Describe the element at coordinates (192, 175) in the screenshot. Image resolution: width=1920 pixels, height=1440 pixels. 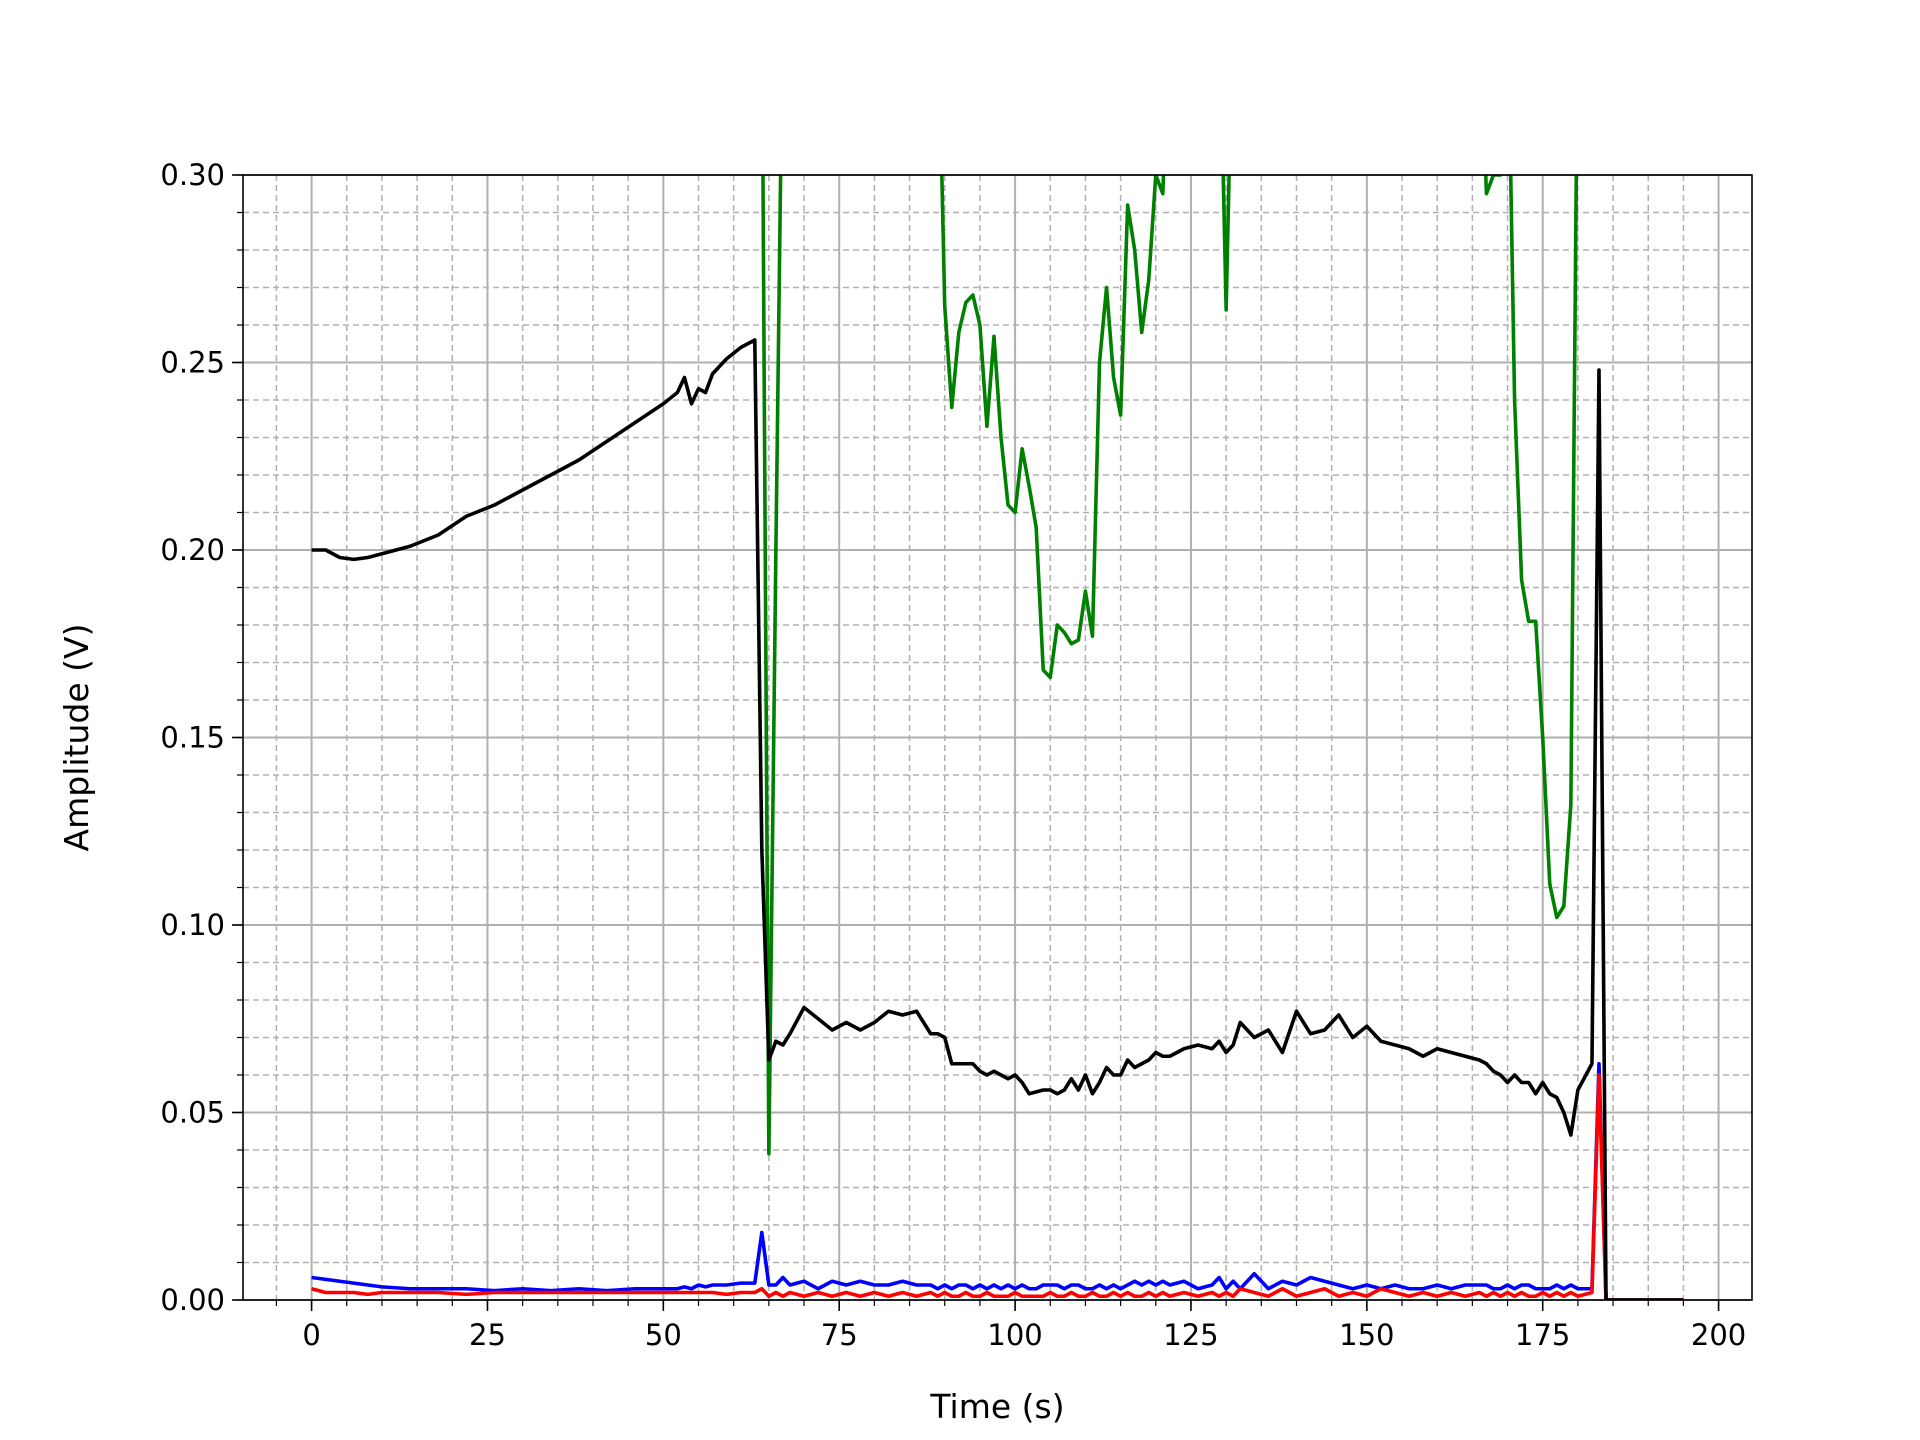
I see `y-tick-label: 0.30` at that location.